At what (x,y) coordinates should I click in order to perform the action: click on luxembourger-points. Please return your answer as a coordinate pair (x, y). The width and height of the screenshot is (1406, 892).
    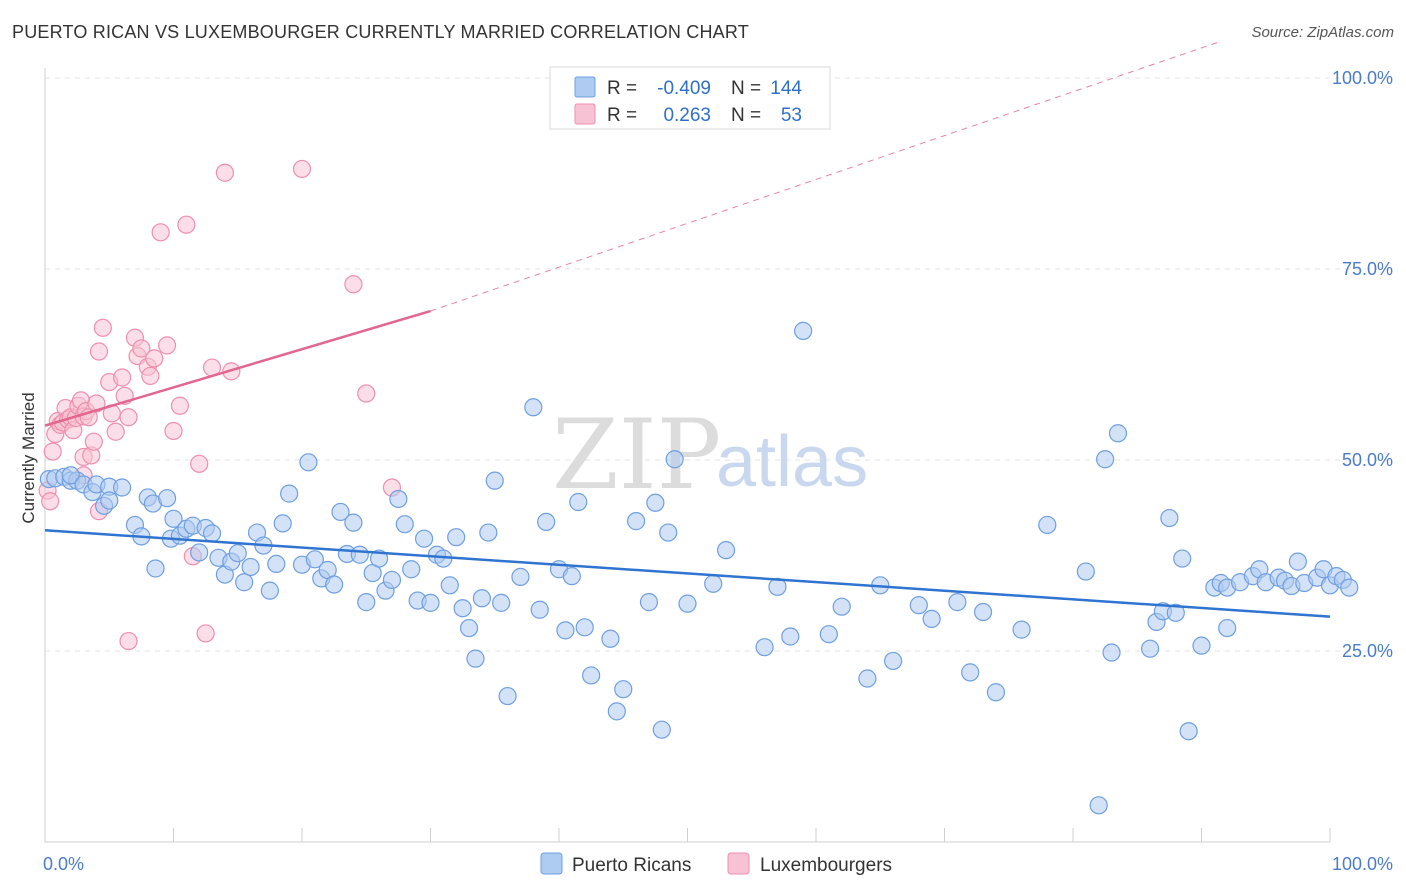
    Looking at the image, I should click on (220, 405).